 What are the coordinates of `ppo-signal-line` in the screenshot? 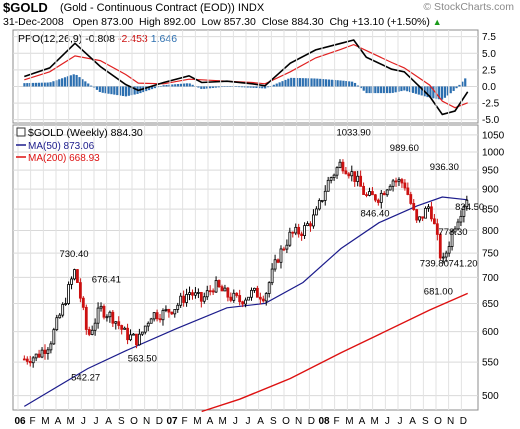 It's located at (246, 76).